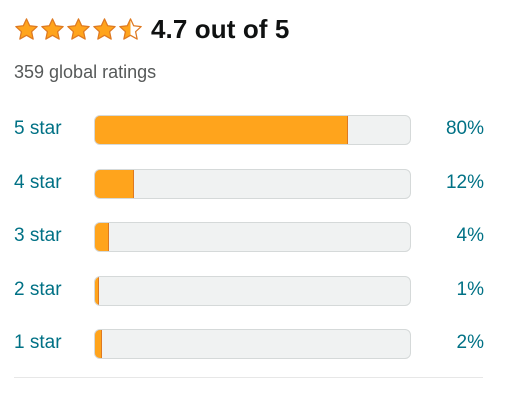 This screenshot has height=411, width=508. I want to click on histogram-row-percent: 12%, so click(465, 183).